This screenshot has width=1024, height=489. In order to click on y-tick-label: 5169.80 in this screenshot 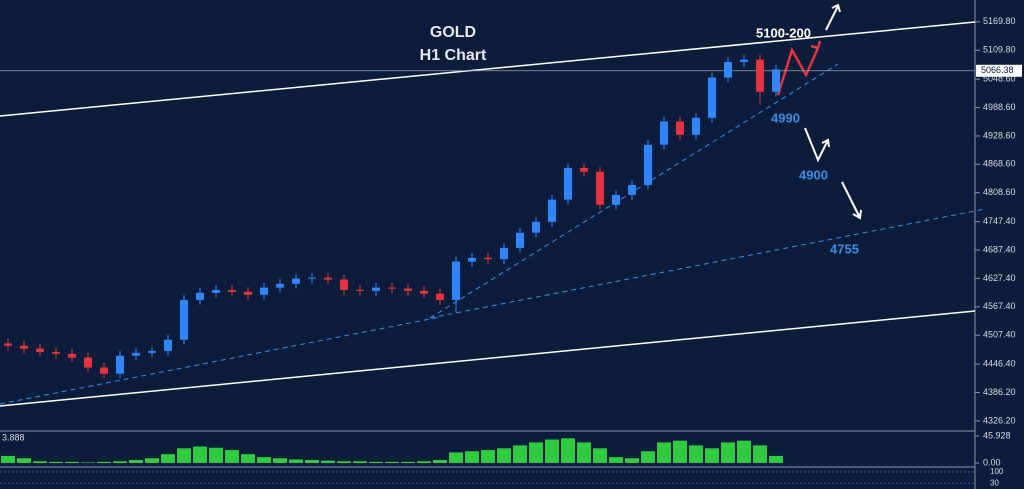, I will do `click(999, 21)`.